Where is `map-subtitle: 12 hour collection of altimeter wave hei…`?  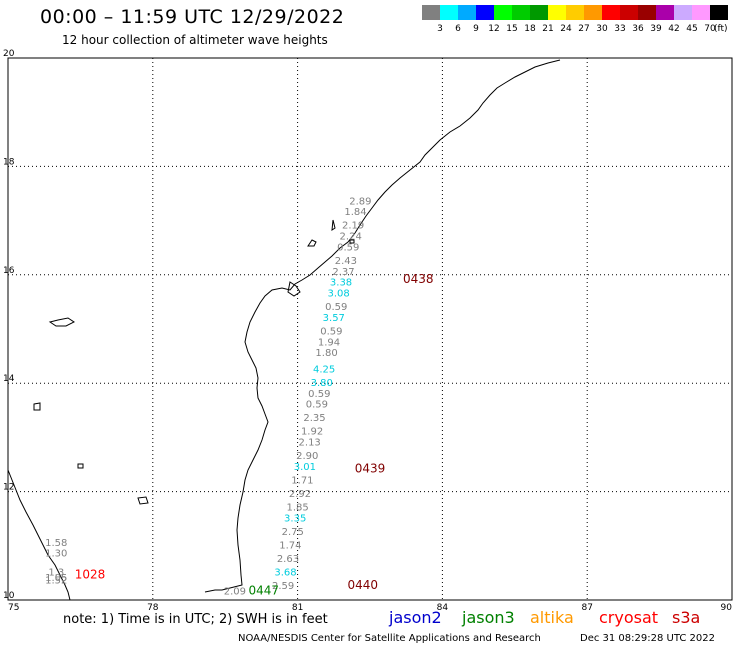 map-subtitle: 12 hour collection of altimeter wave hei… is located at coordinates (195, 40).